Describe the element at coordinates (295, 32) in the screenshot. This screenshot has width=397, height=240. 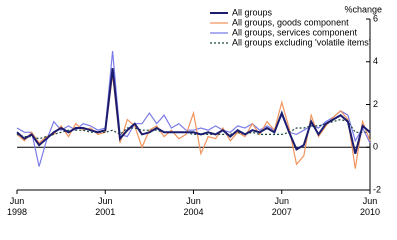
I see `legend-label: All groups, services component` at that location.